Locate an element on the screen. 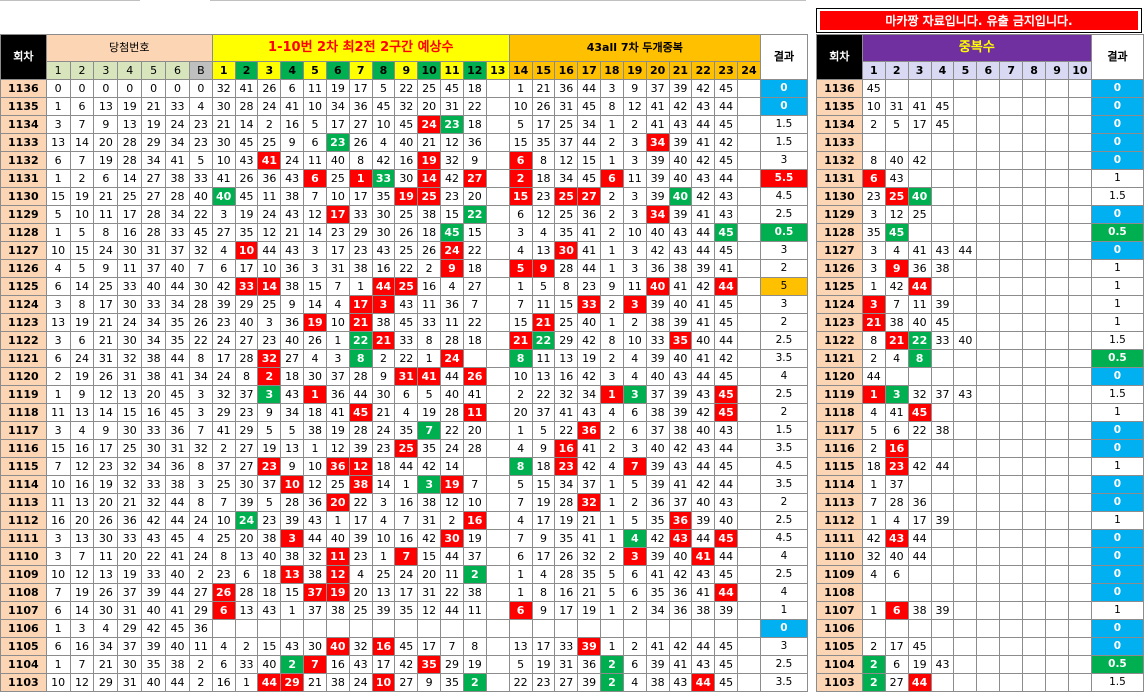  duplicate-cell: 23 is located at coordinates (873, 196).